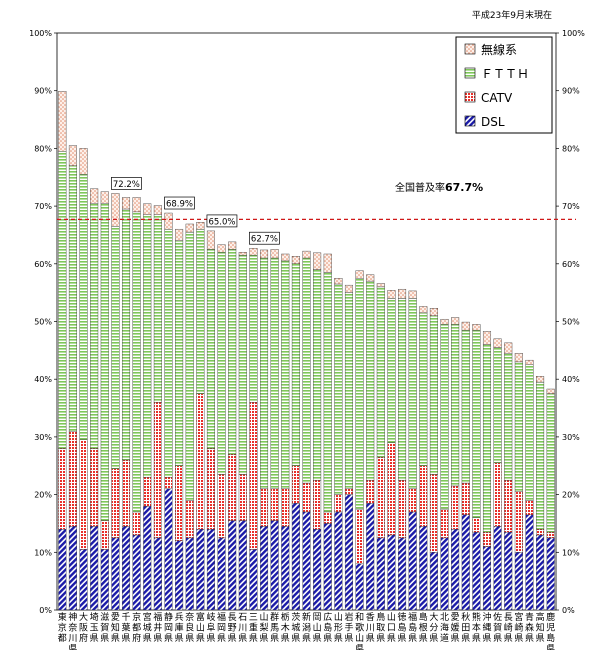 The width and height of the screenshot is (600, 654). What do you see at coordinates (464, 187) in the screenshot?
I see `reference-line-label-value: 67.7%` at bounding box center [464, 187].